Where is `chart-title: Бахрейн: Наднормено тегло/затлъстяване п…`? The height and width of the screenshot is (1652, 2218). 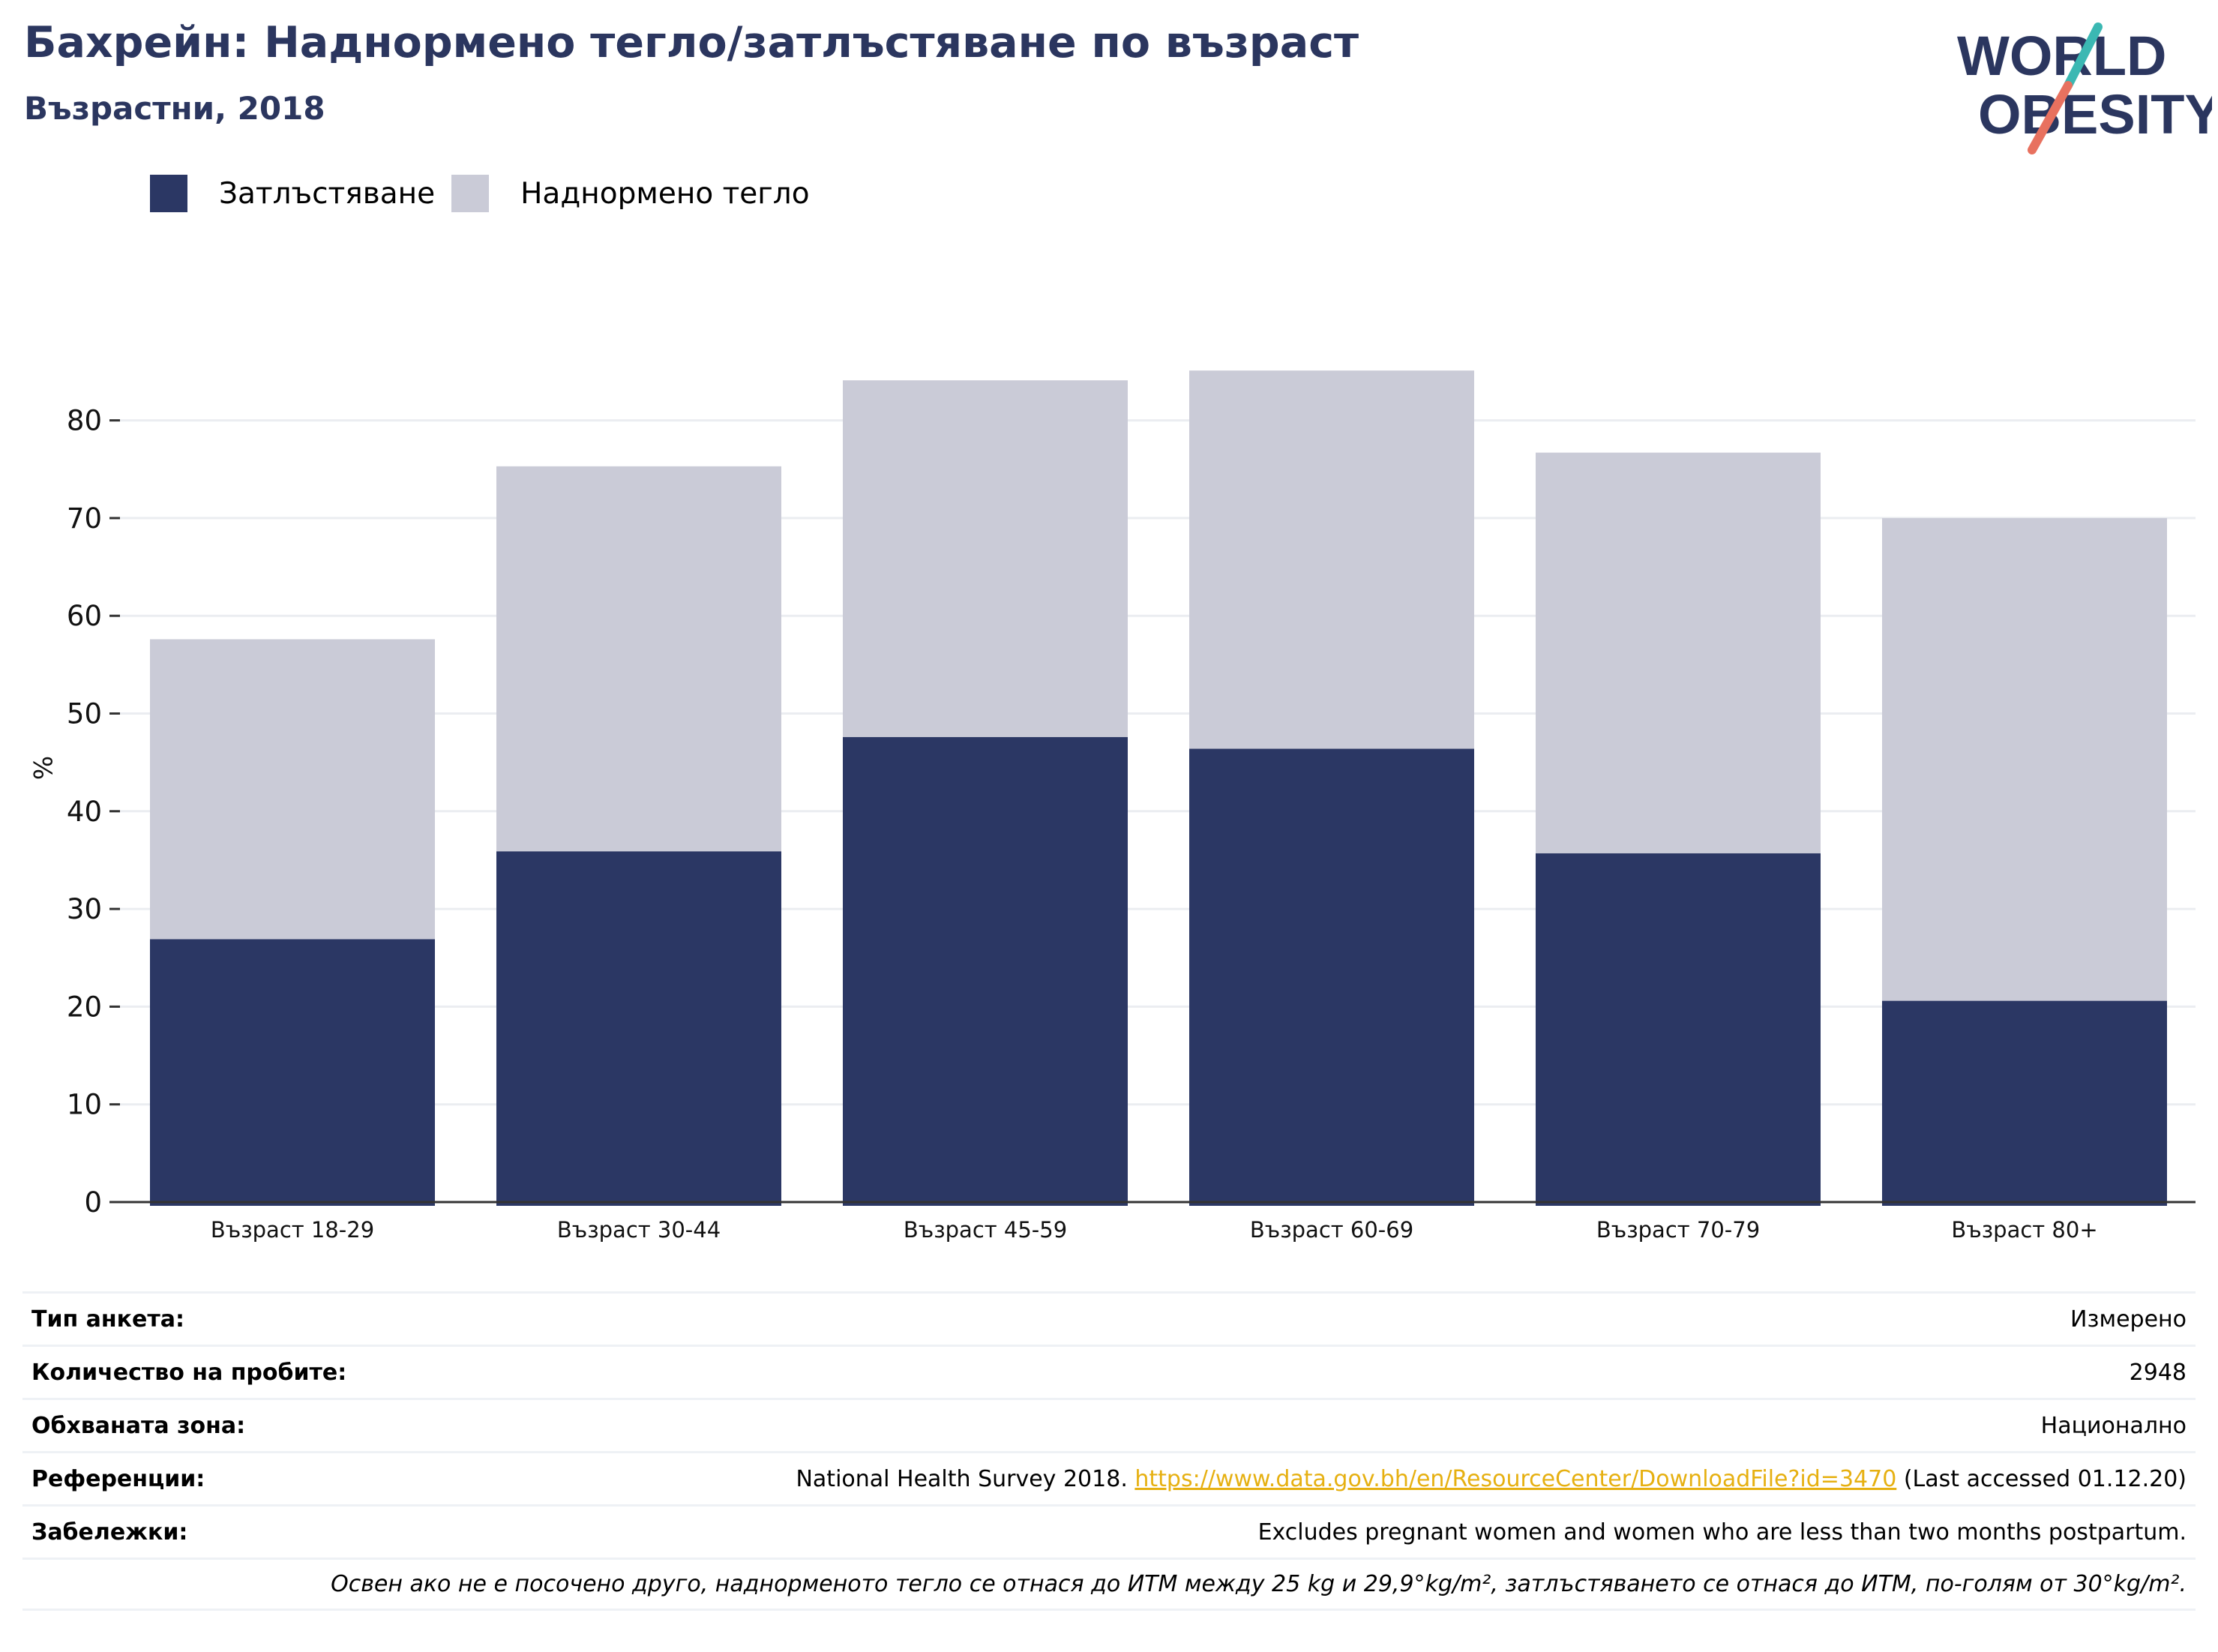 chart-title: Бахрейн: Наднормено тегло/затлъстяване п… is located at coordinates (691, 42).